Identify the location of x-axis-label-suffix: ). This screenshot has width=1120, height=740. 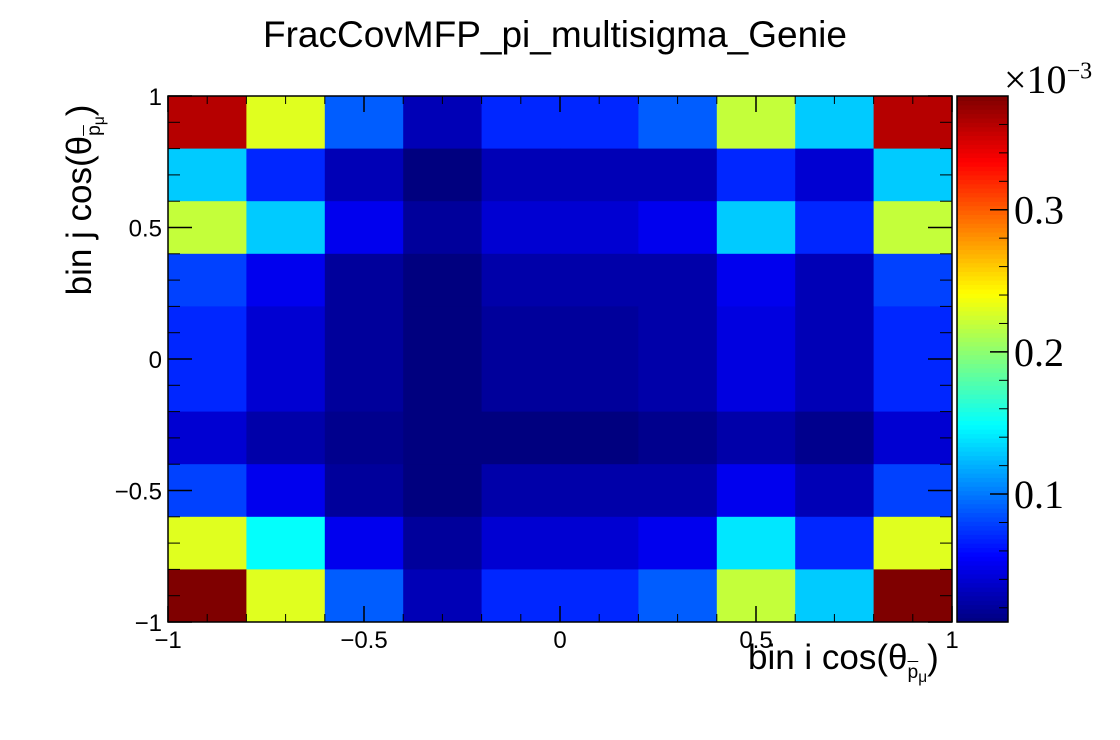
(933, 657).